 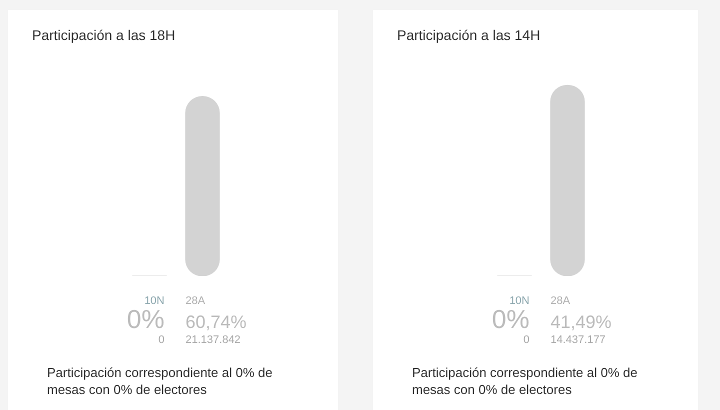 What do you see at coordinates (468, 35) in the screenshot?
I see `chart-title: Participación a las 14H` at bounding box center [468, 35].